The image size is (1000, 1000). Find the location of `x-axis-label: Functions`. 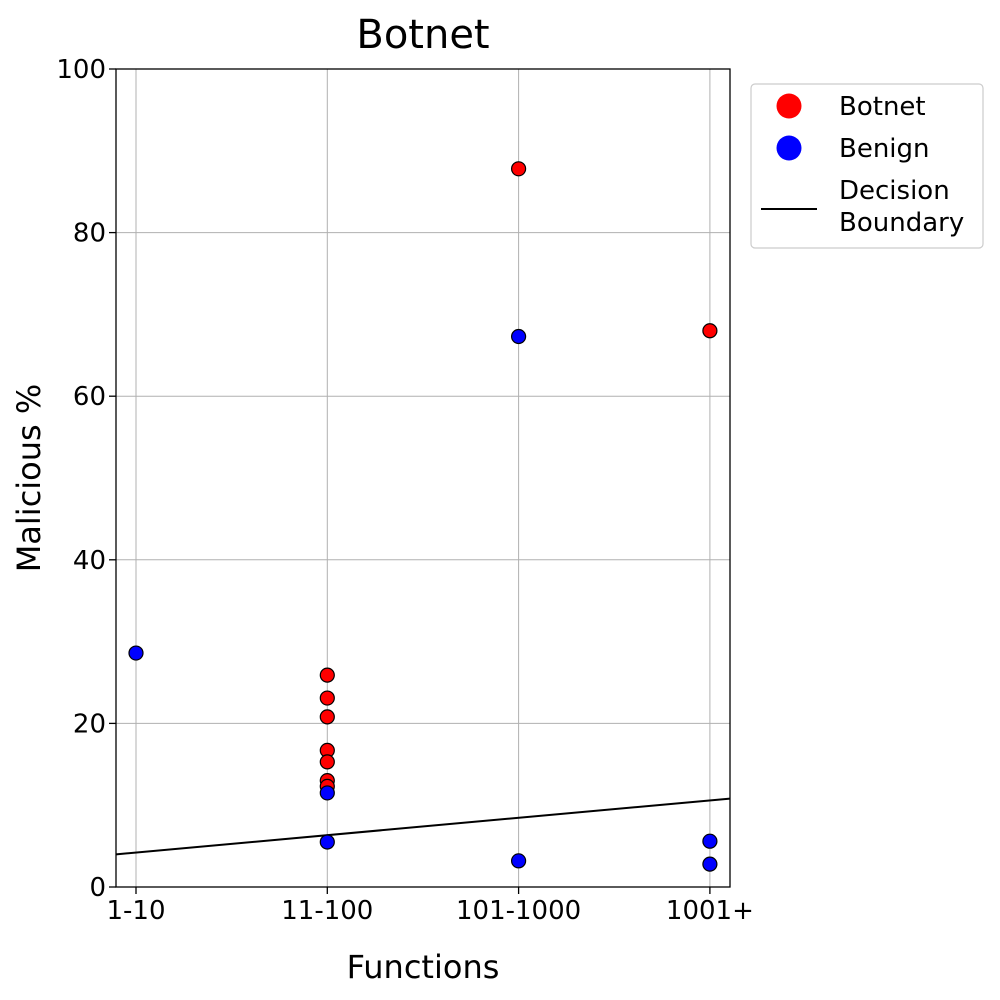

x-axis-label: Functions is located at coordinates (423, 967).